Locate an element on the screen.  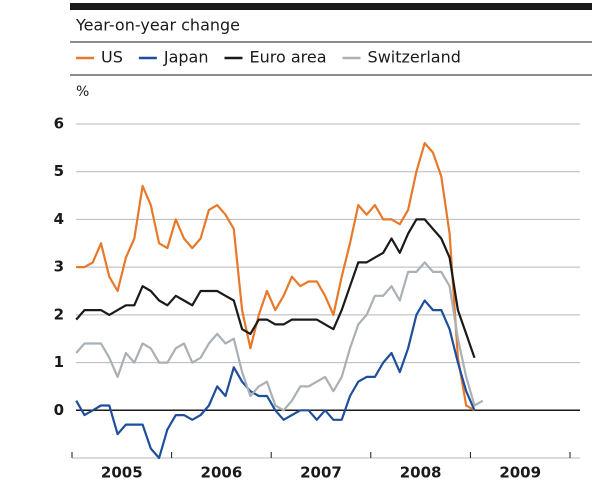
x-tick-label: 2006 is located at coordinates (222, 473).